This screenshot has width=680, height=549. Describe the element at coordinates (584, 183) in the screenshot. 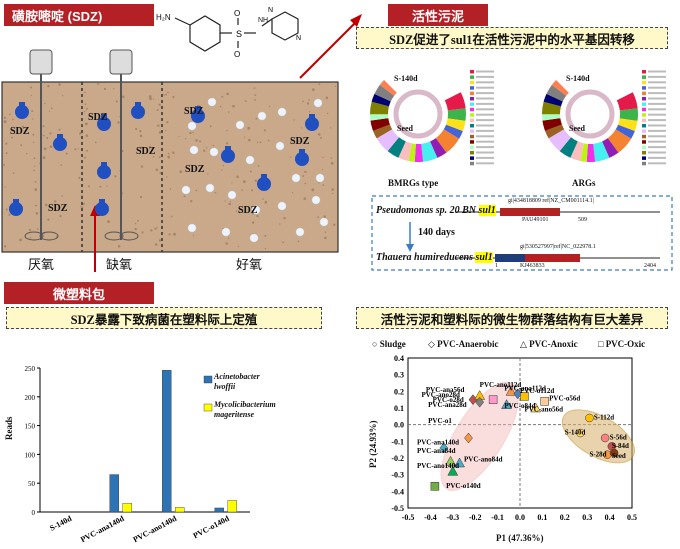

I see `donut2-caption: ARGs` at that location.